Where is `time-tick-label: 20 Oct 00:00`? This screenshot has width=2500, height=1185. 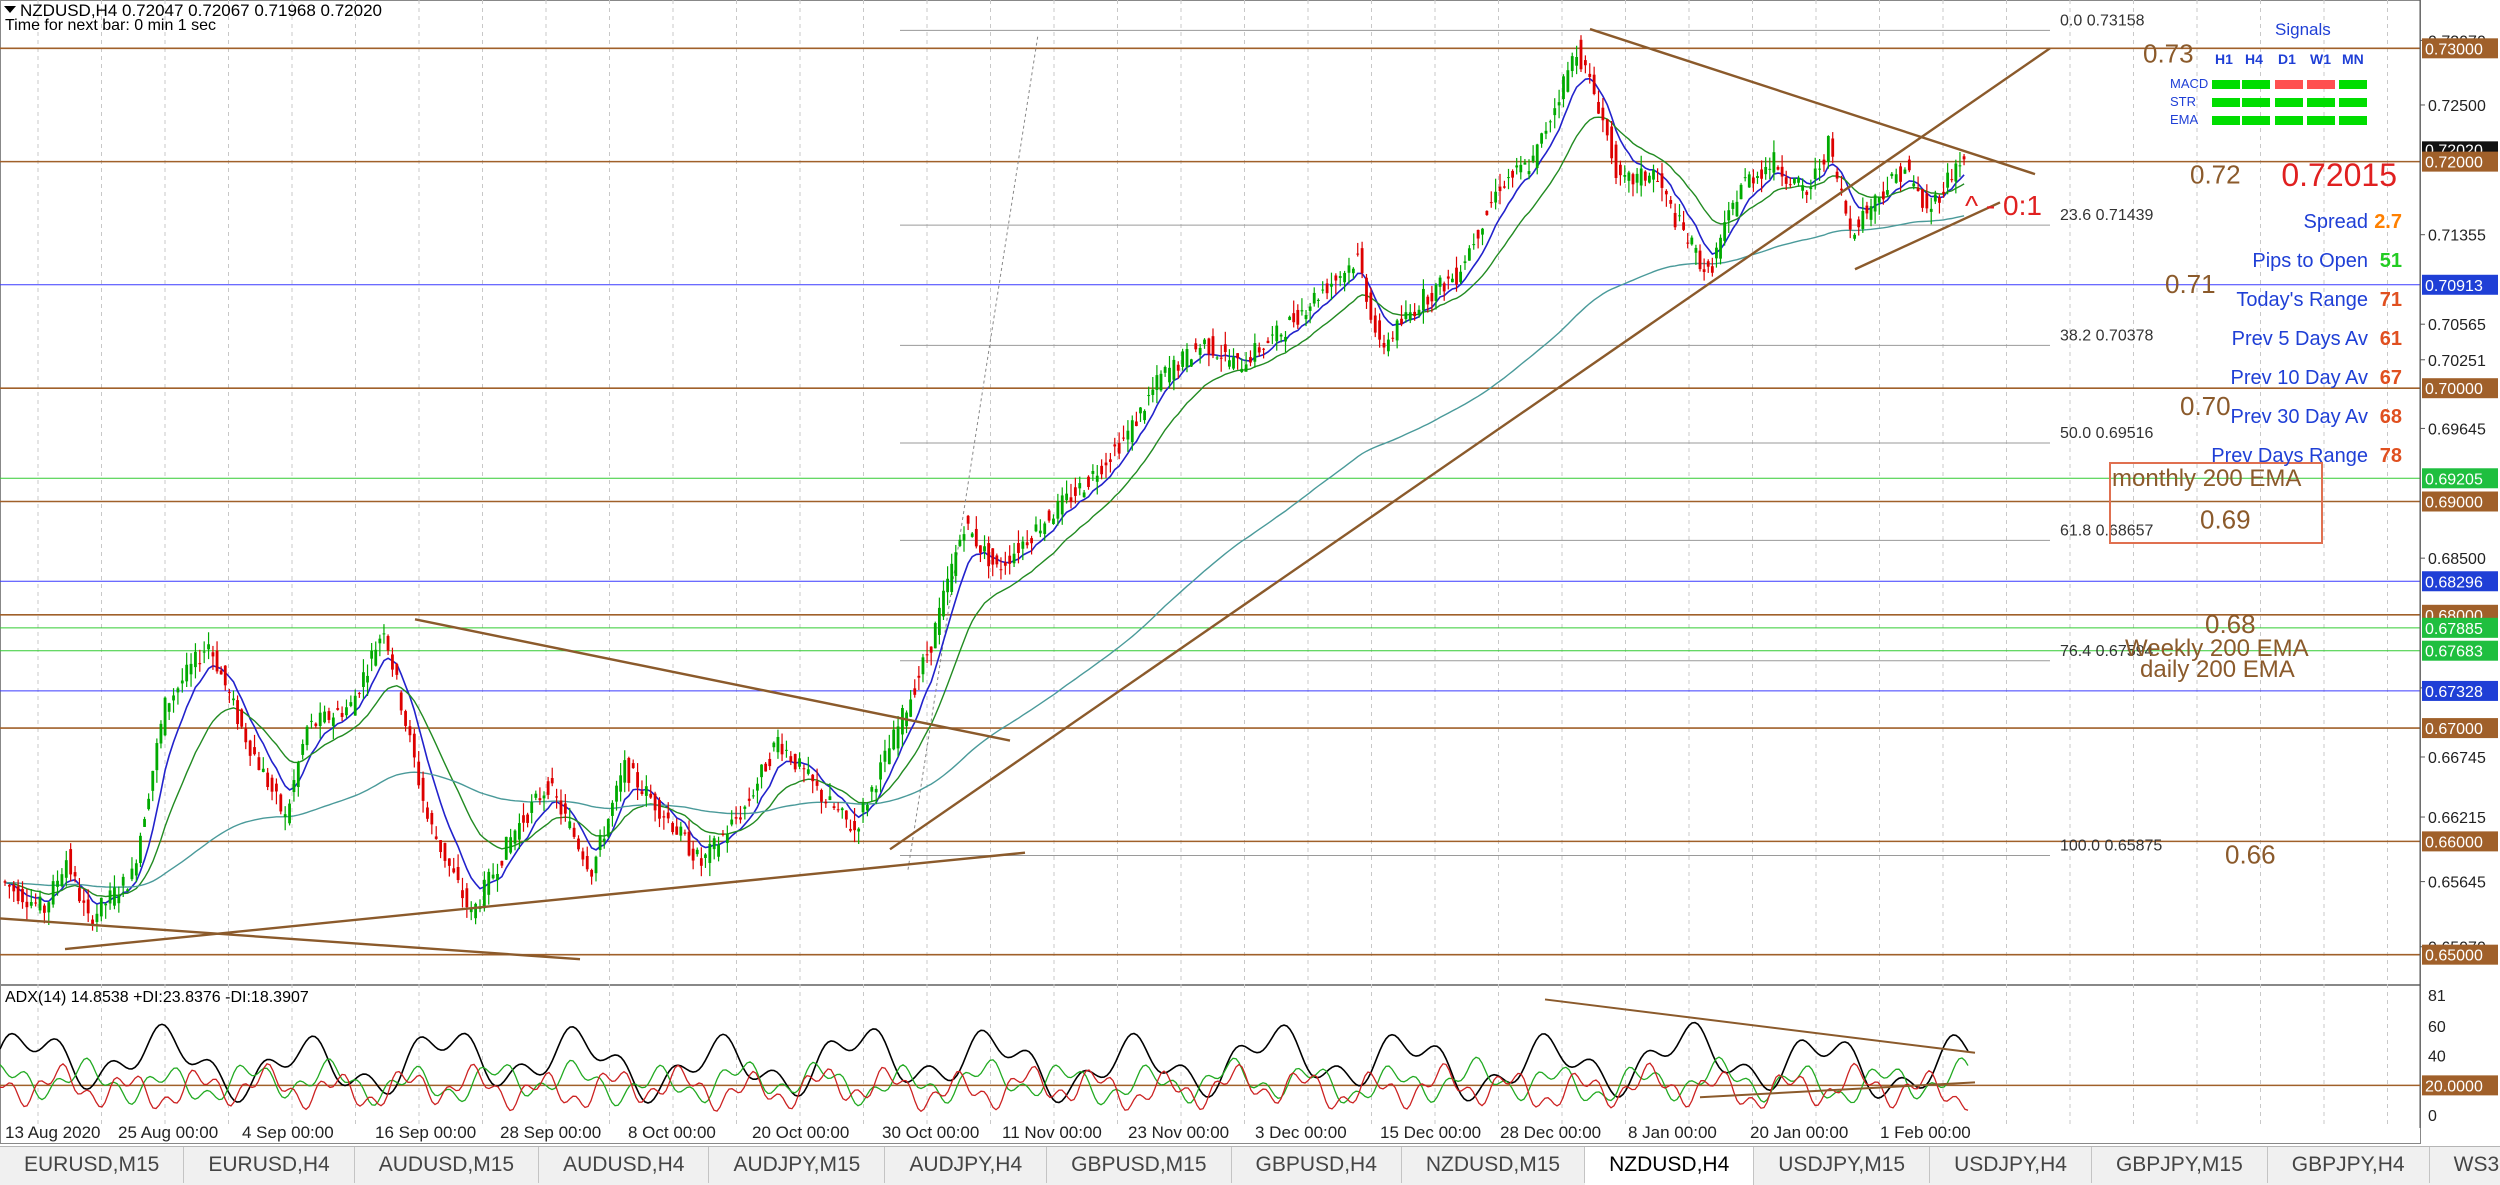
time-tick-label: 20 Oct 00:00 is located at coordinates (800, 1132).